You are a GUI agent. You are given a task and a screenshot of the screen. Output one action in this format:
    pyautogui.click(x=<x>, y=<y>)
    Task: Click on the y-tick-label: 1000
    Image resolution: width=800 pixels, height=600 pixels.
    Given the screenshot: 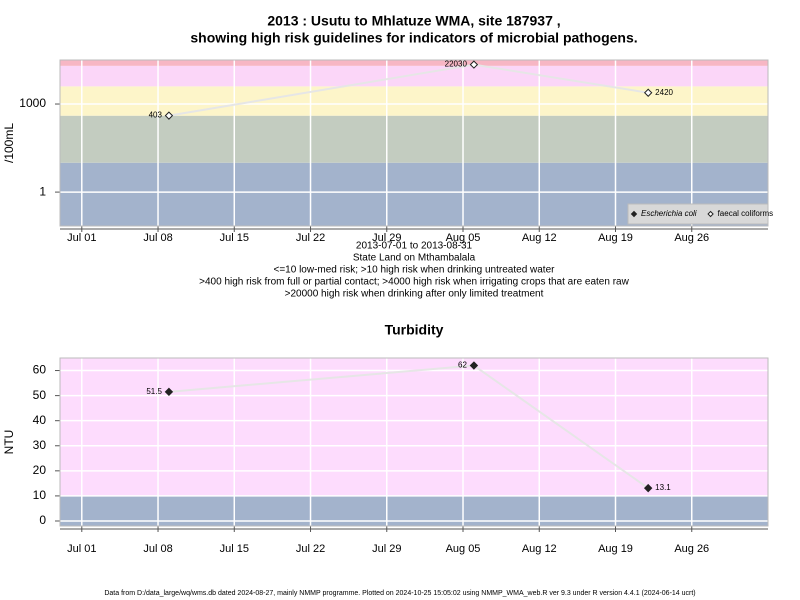 What is the action you would take?
    pyautogui.click(x=32, y=103)
    